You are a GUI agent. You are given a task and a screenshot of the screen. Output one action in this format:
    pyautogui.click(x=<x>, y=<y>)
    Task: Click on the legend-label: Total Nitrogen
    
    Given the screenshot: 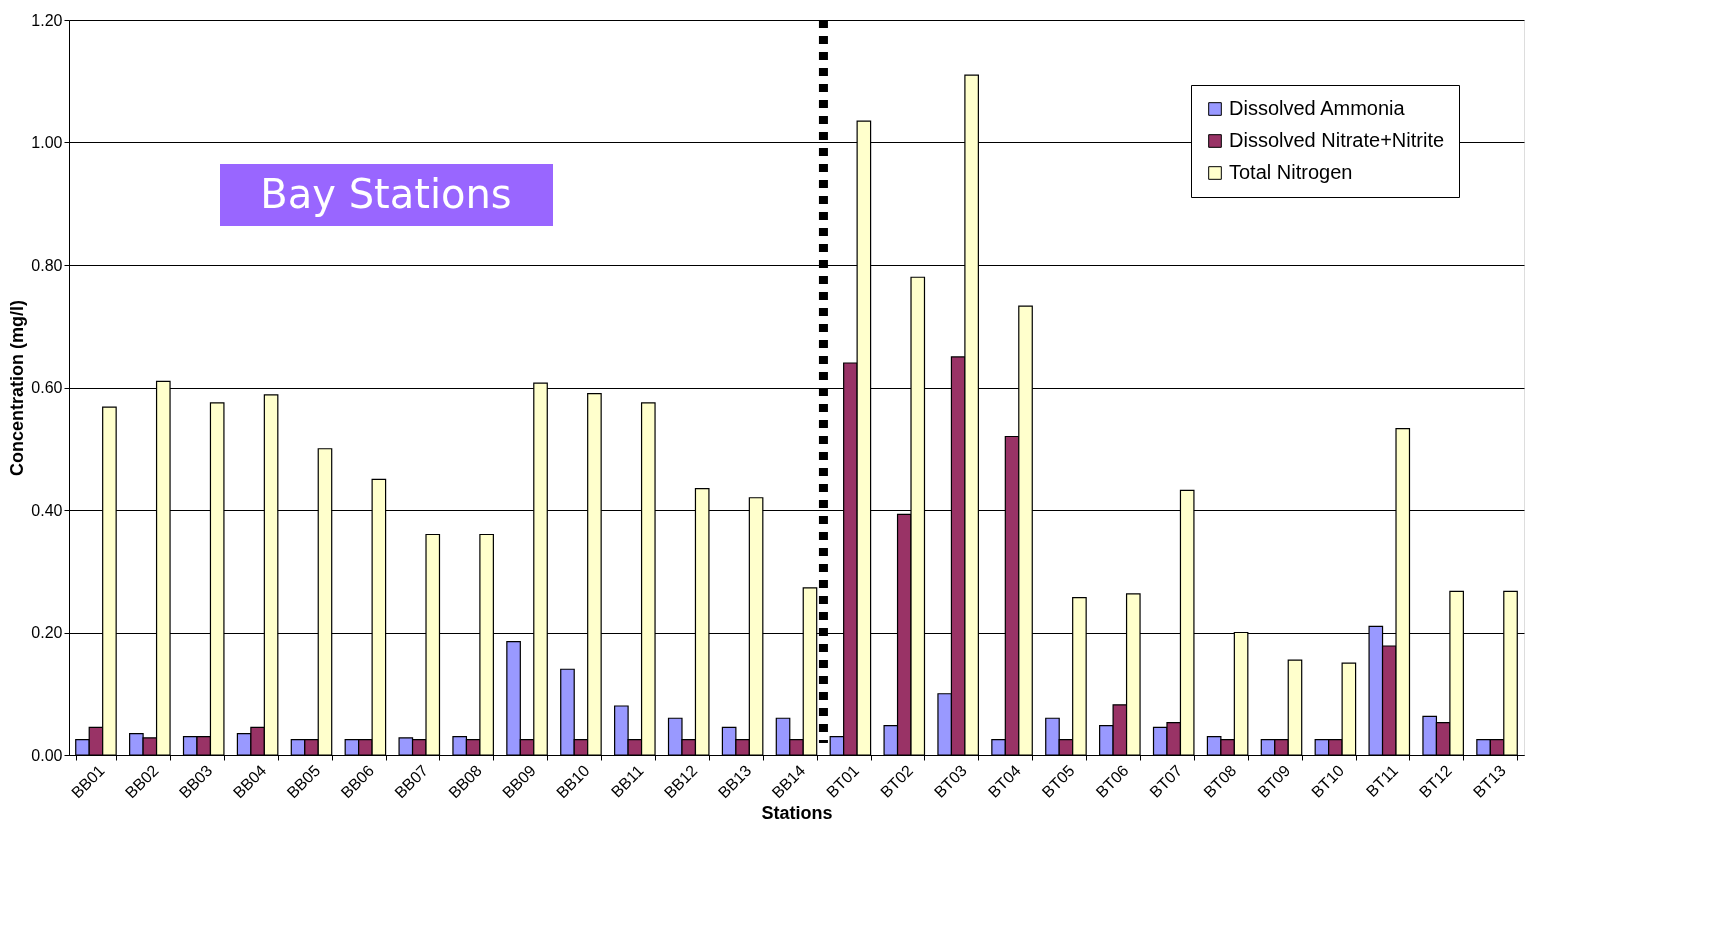 What is the action you would take?
    pyautogui.click(x=1291, y=172)
    